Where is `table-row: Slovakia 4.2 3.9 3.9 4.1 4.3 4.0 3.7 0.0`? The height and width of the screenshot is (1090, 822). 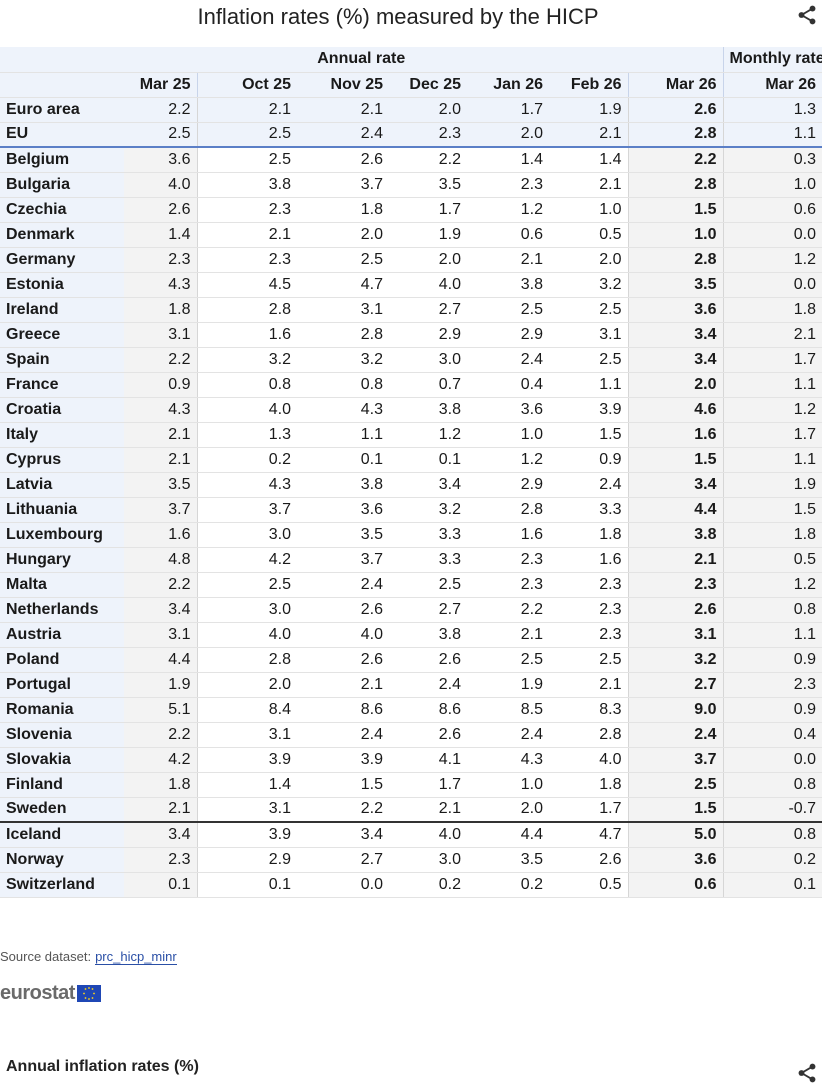
table-row: Slovakia 4.2 3.9 3.9 4.1 4.3 4.0 3.7 0.0 is located at coordinates (411, 760).